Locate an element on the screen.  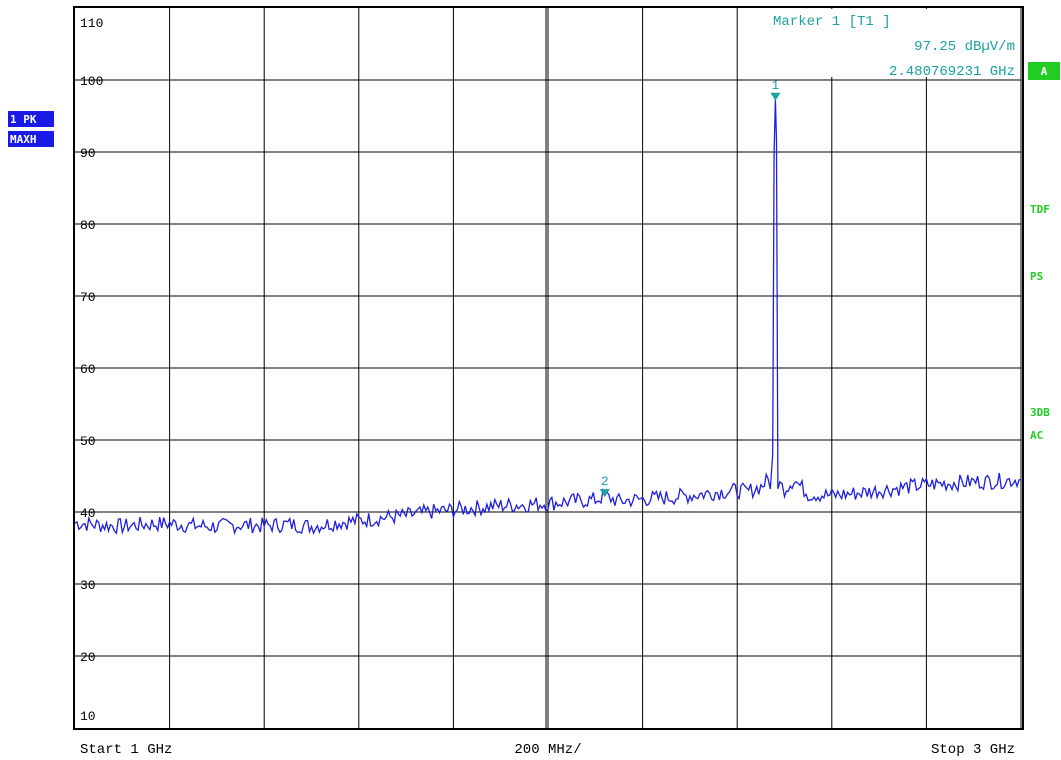
marker-readout-level: 97.25 dBµV/m is located at coordinates (964, 47).